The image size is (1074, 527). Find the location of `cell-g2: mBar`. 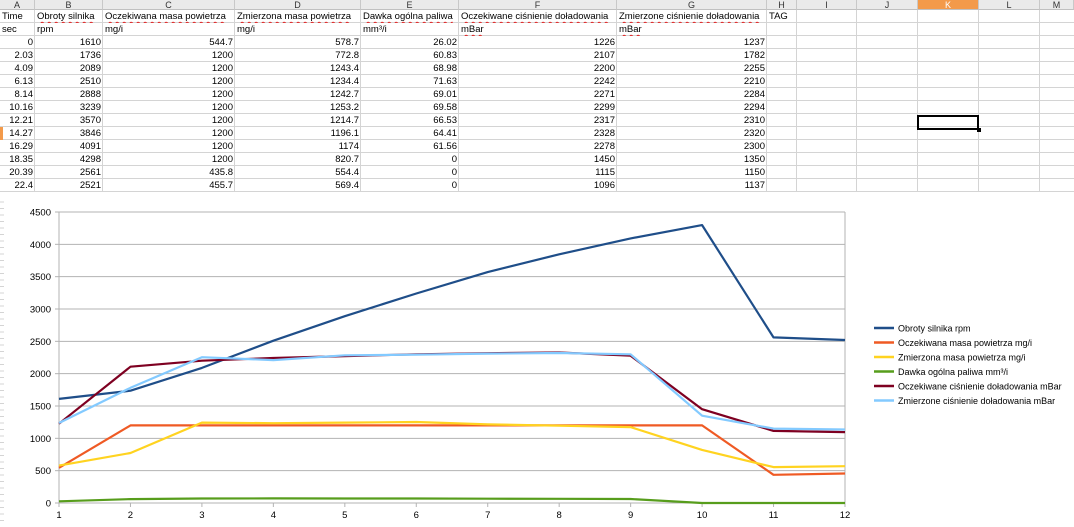

cell-g2: mBar is located at coordinates (692, 29).